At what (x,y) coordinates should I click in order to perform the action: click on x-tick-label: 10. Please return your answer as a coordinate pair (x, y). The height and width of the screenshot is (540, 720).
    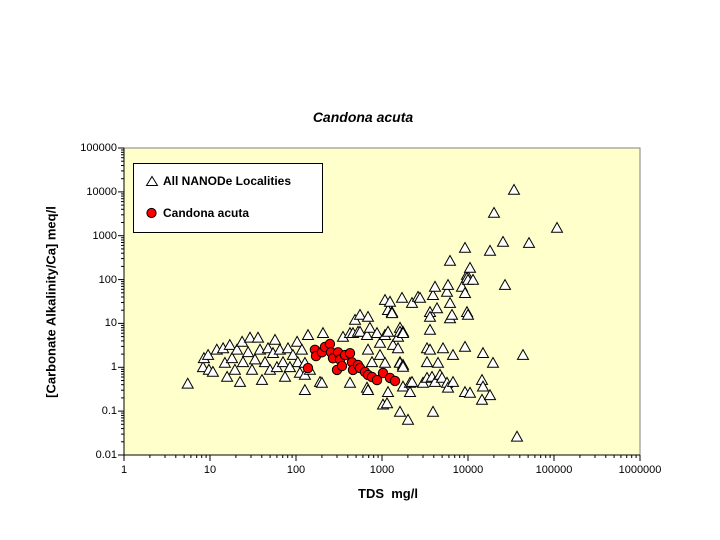
    Looking at the image, I should click on (210, 470).